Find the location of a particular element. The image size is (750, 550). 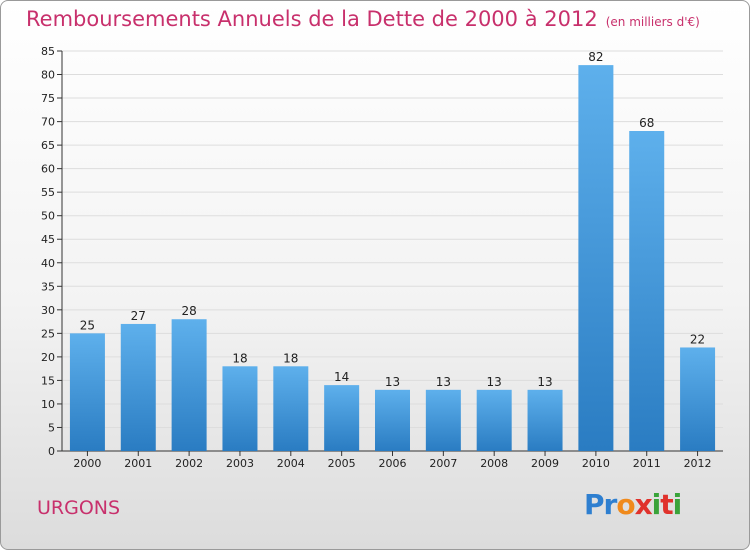

y-tick-label: 45 is located at coordinates (48, 239).